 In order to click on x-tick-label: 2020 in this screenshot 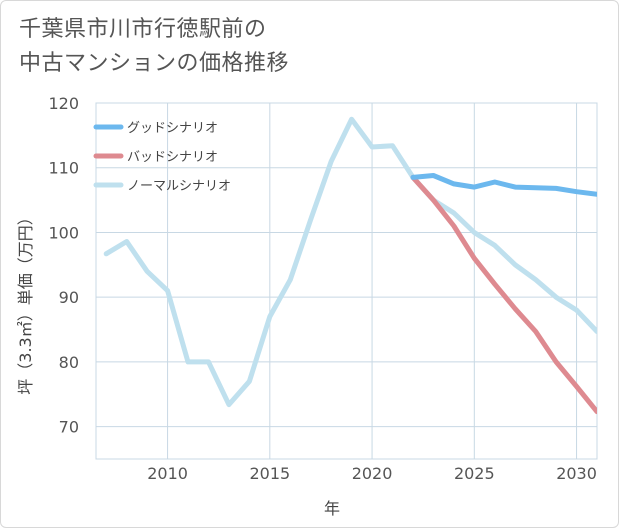, I will do `click(372, 473)`.